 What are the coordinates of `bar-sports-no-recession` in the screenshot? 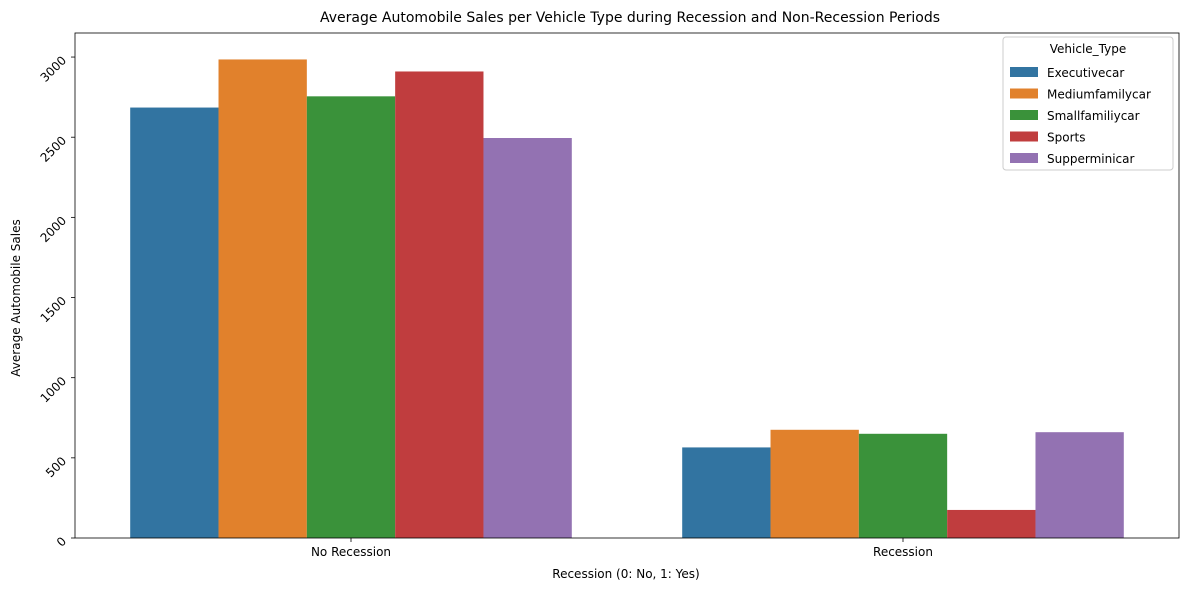 It's located at (439, 304).